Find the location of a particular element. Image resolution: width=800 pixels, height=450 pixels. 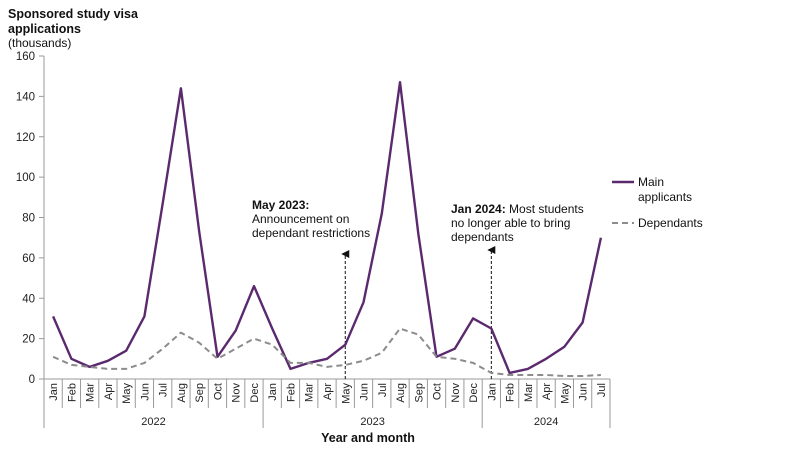

y-axis: 0 20 40 60 80 100 120 140 160 is located at coordinates (30, 218).